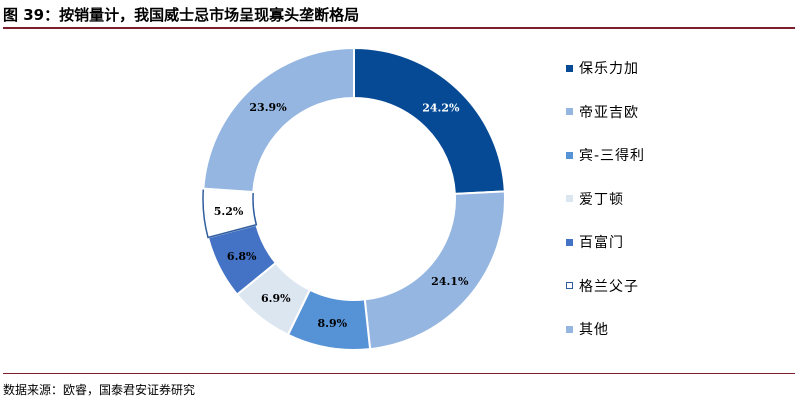  I want to click on legend-item: 帝亚吉欧, so click(602, 112).